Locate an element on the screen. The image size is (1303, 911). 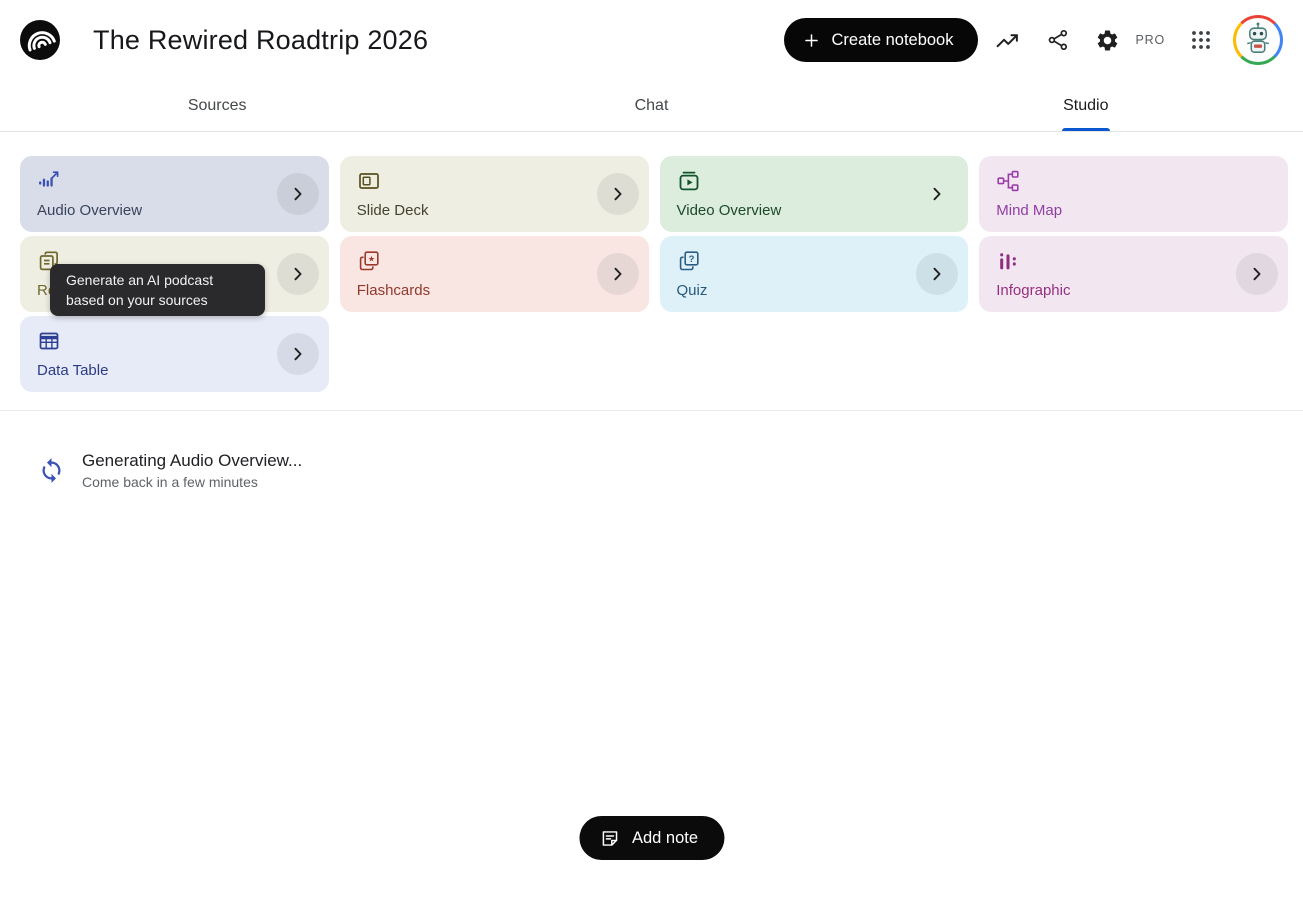
studio-card-slide-deck: Slide Deck is located at coordinates (494, 194).